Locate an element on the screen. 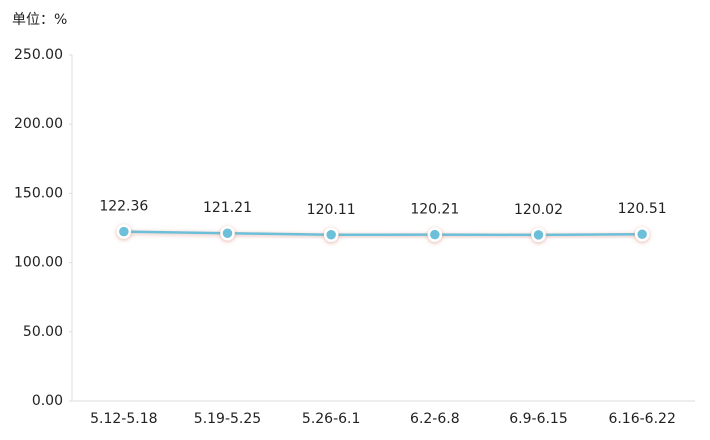 Image resolution: width=710 pixels, height=440 pixels. x-tick-label: 5.12-5.18 is located at coordinates (123, 419).